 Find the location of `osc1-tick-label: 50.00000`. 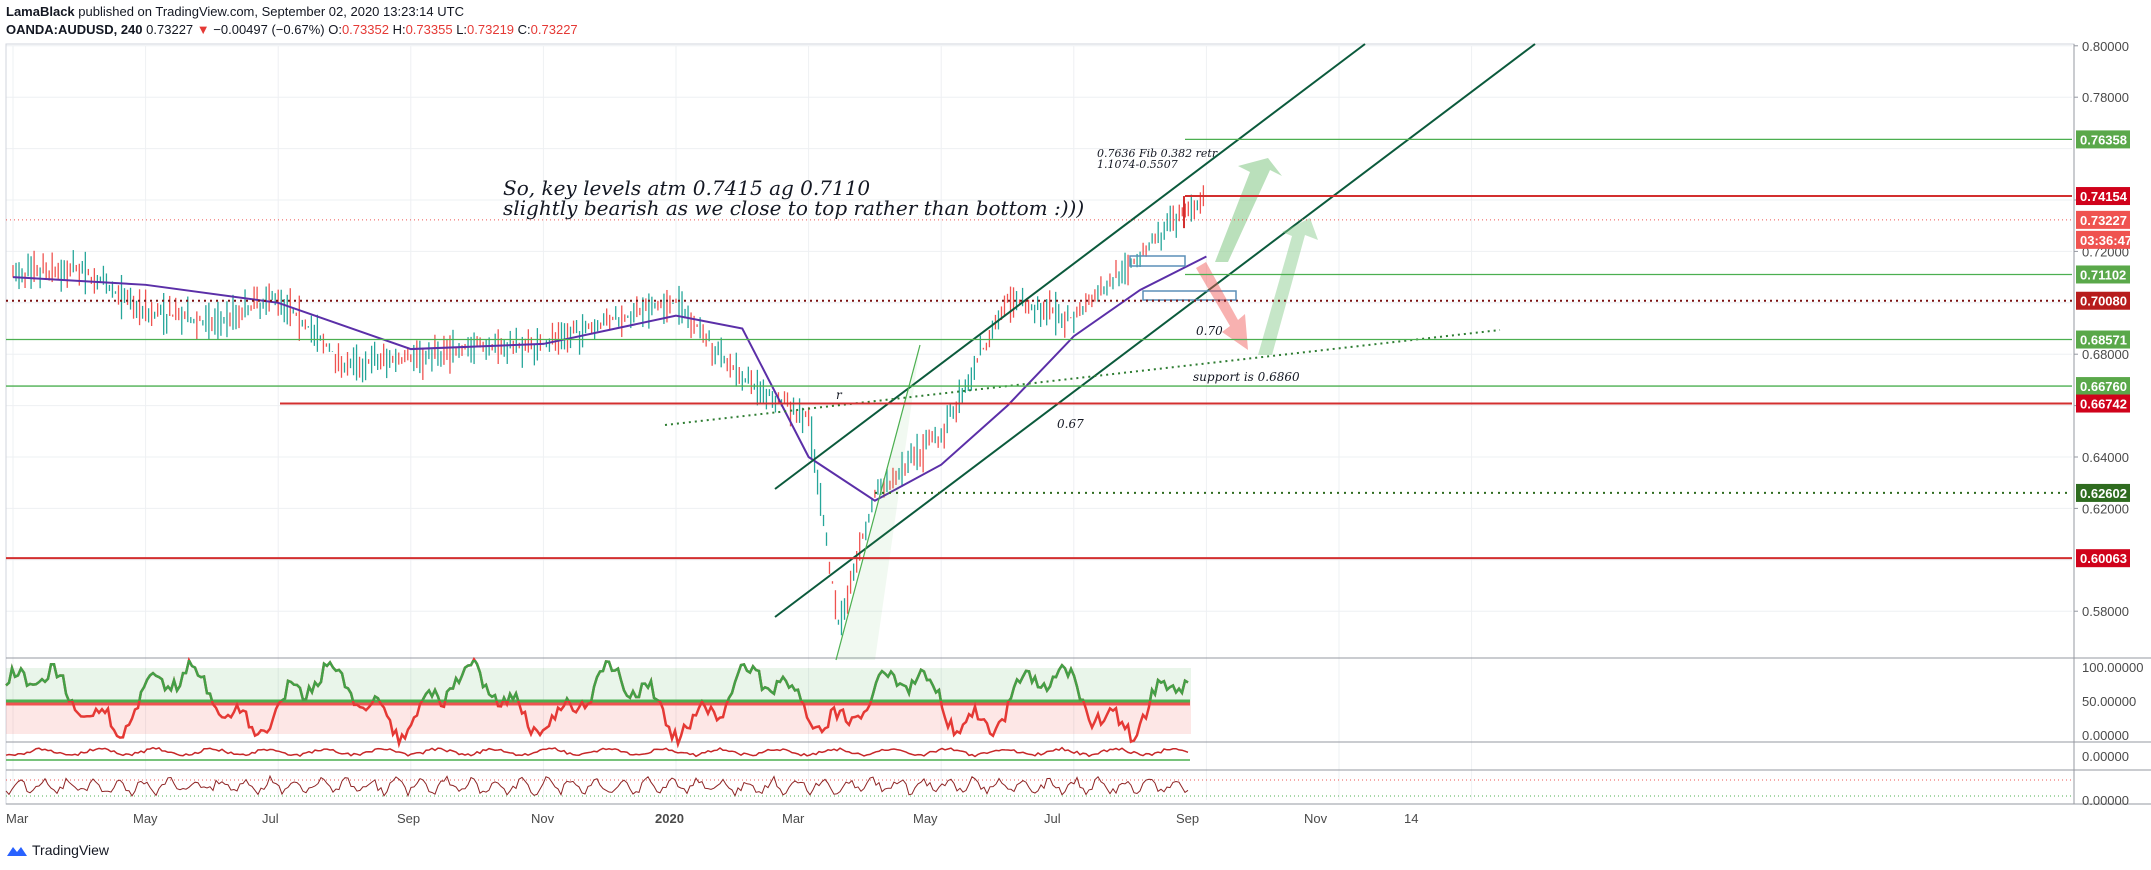

osc1-tick-label: 50.00000 is located at coordinates (2109, 701).